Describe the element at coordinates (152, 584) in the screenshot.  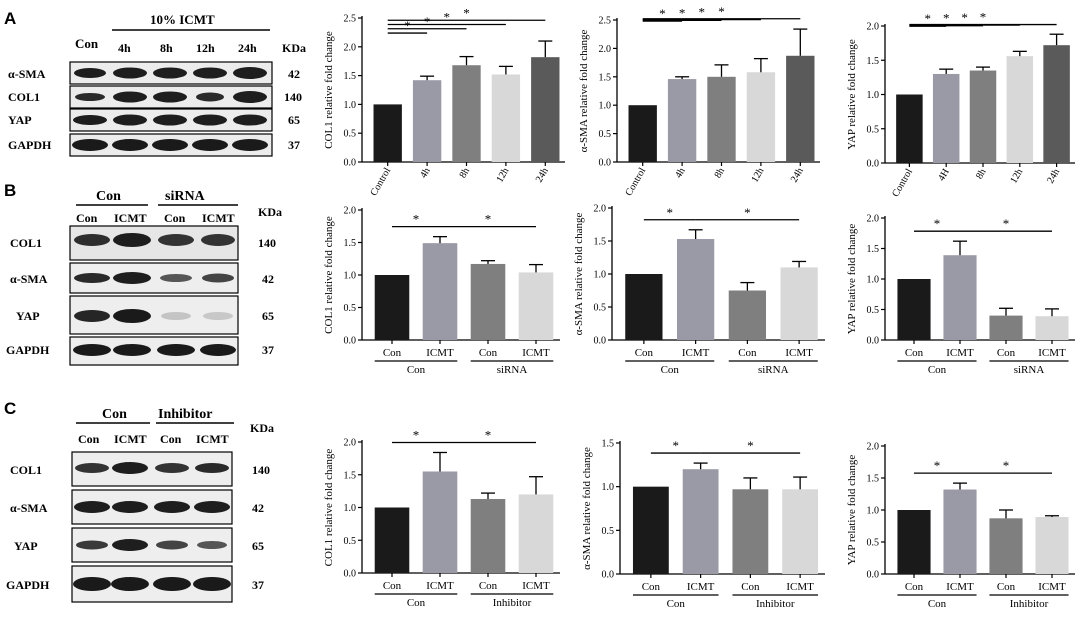
I see `blot-c-row-4-bands` at that location.